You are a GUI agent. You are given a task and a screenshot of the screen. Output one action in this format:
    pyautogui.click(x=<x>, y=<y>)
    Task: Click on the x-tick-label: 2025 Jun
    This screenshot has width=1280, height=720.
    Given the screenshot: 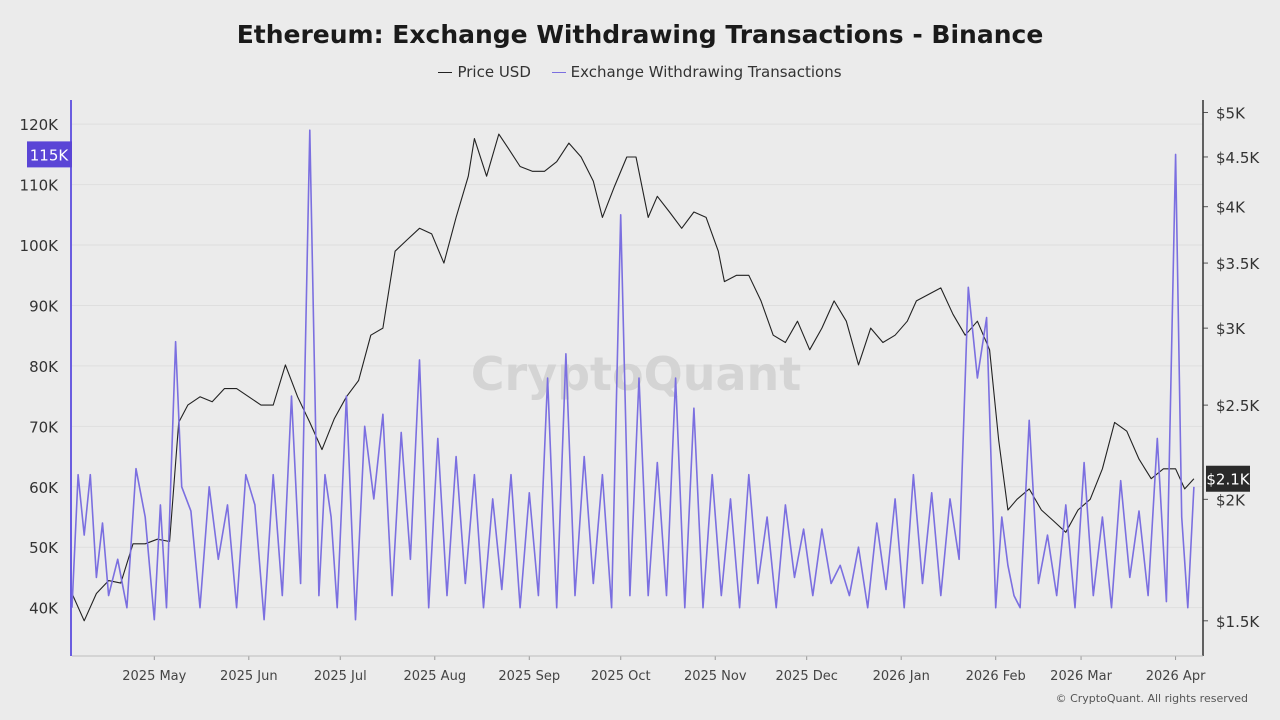 What is the action you would take?
    pyautogui.click(x=249, y=676)
    